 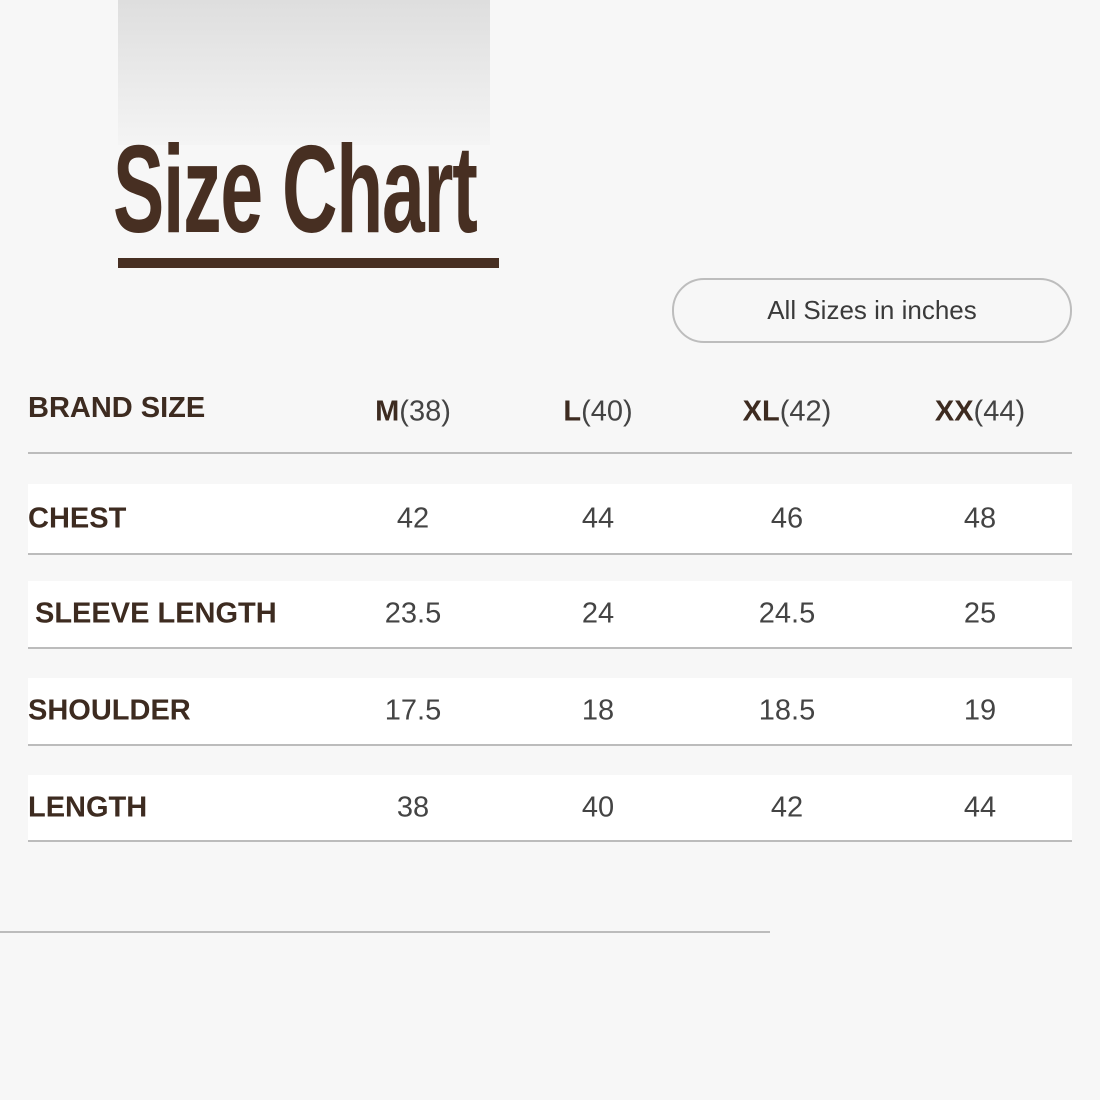 I want to click on table-cell: 40, so click(x=598, y=807).